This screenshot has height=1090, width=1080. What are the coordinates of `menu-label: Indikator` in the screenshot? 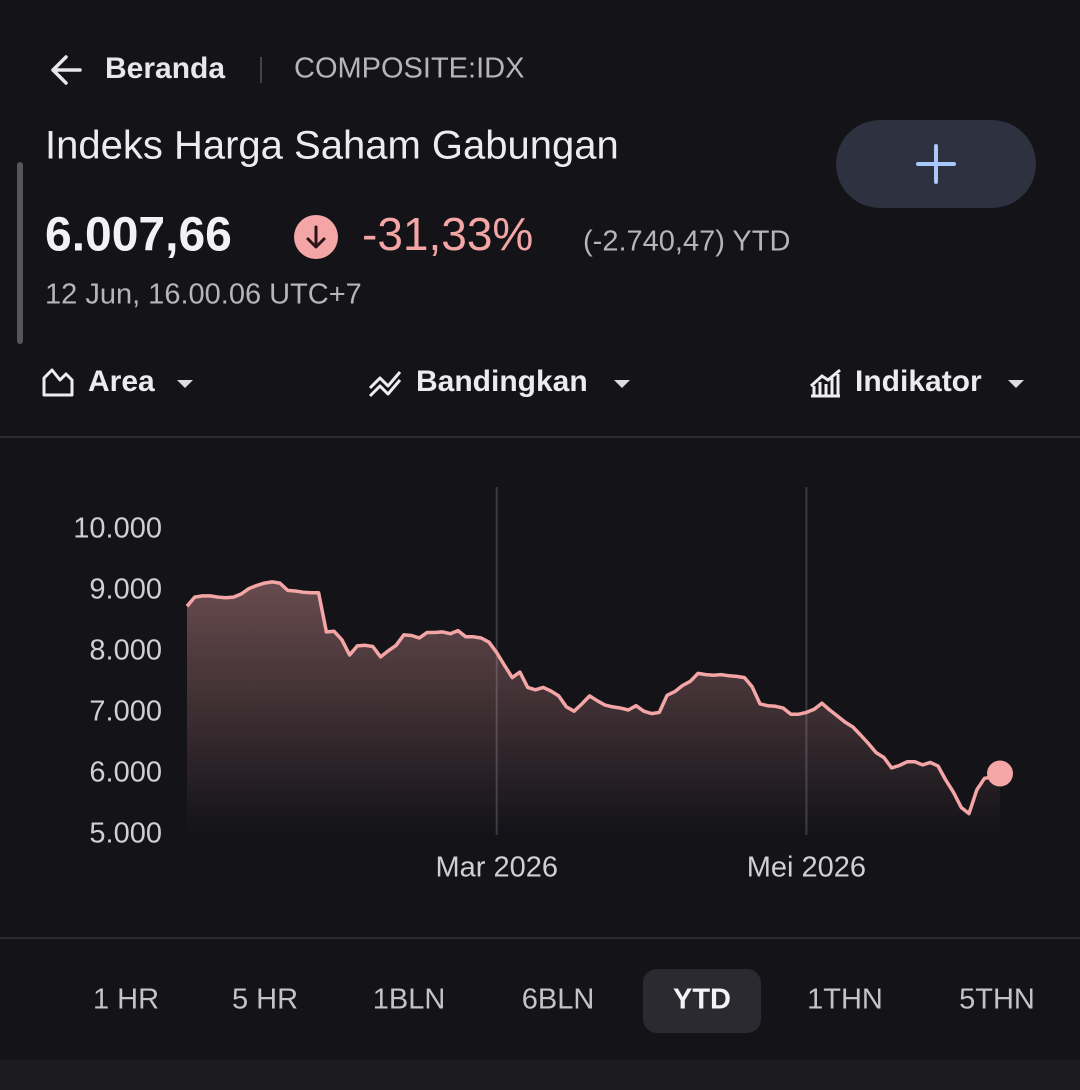 It's located at (918, 381).